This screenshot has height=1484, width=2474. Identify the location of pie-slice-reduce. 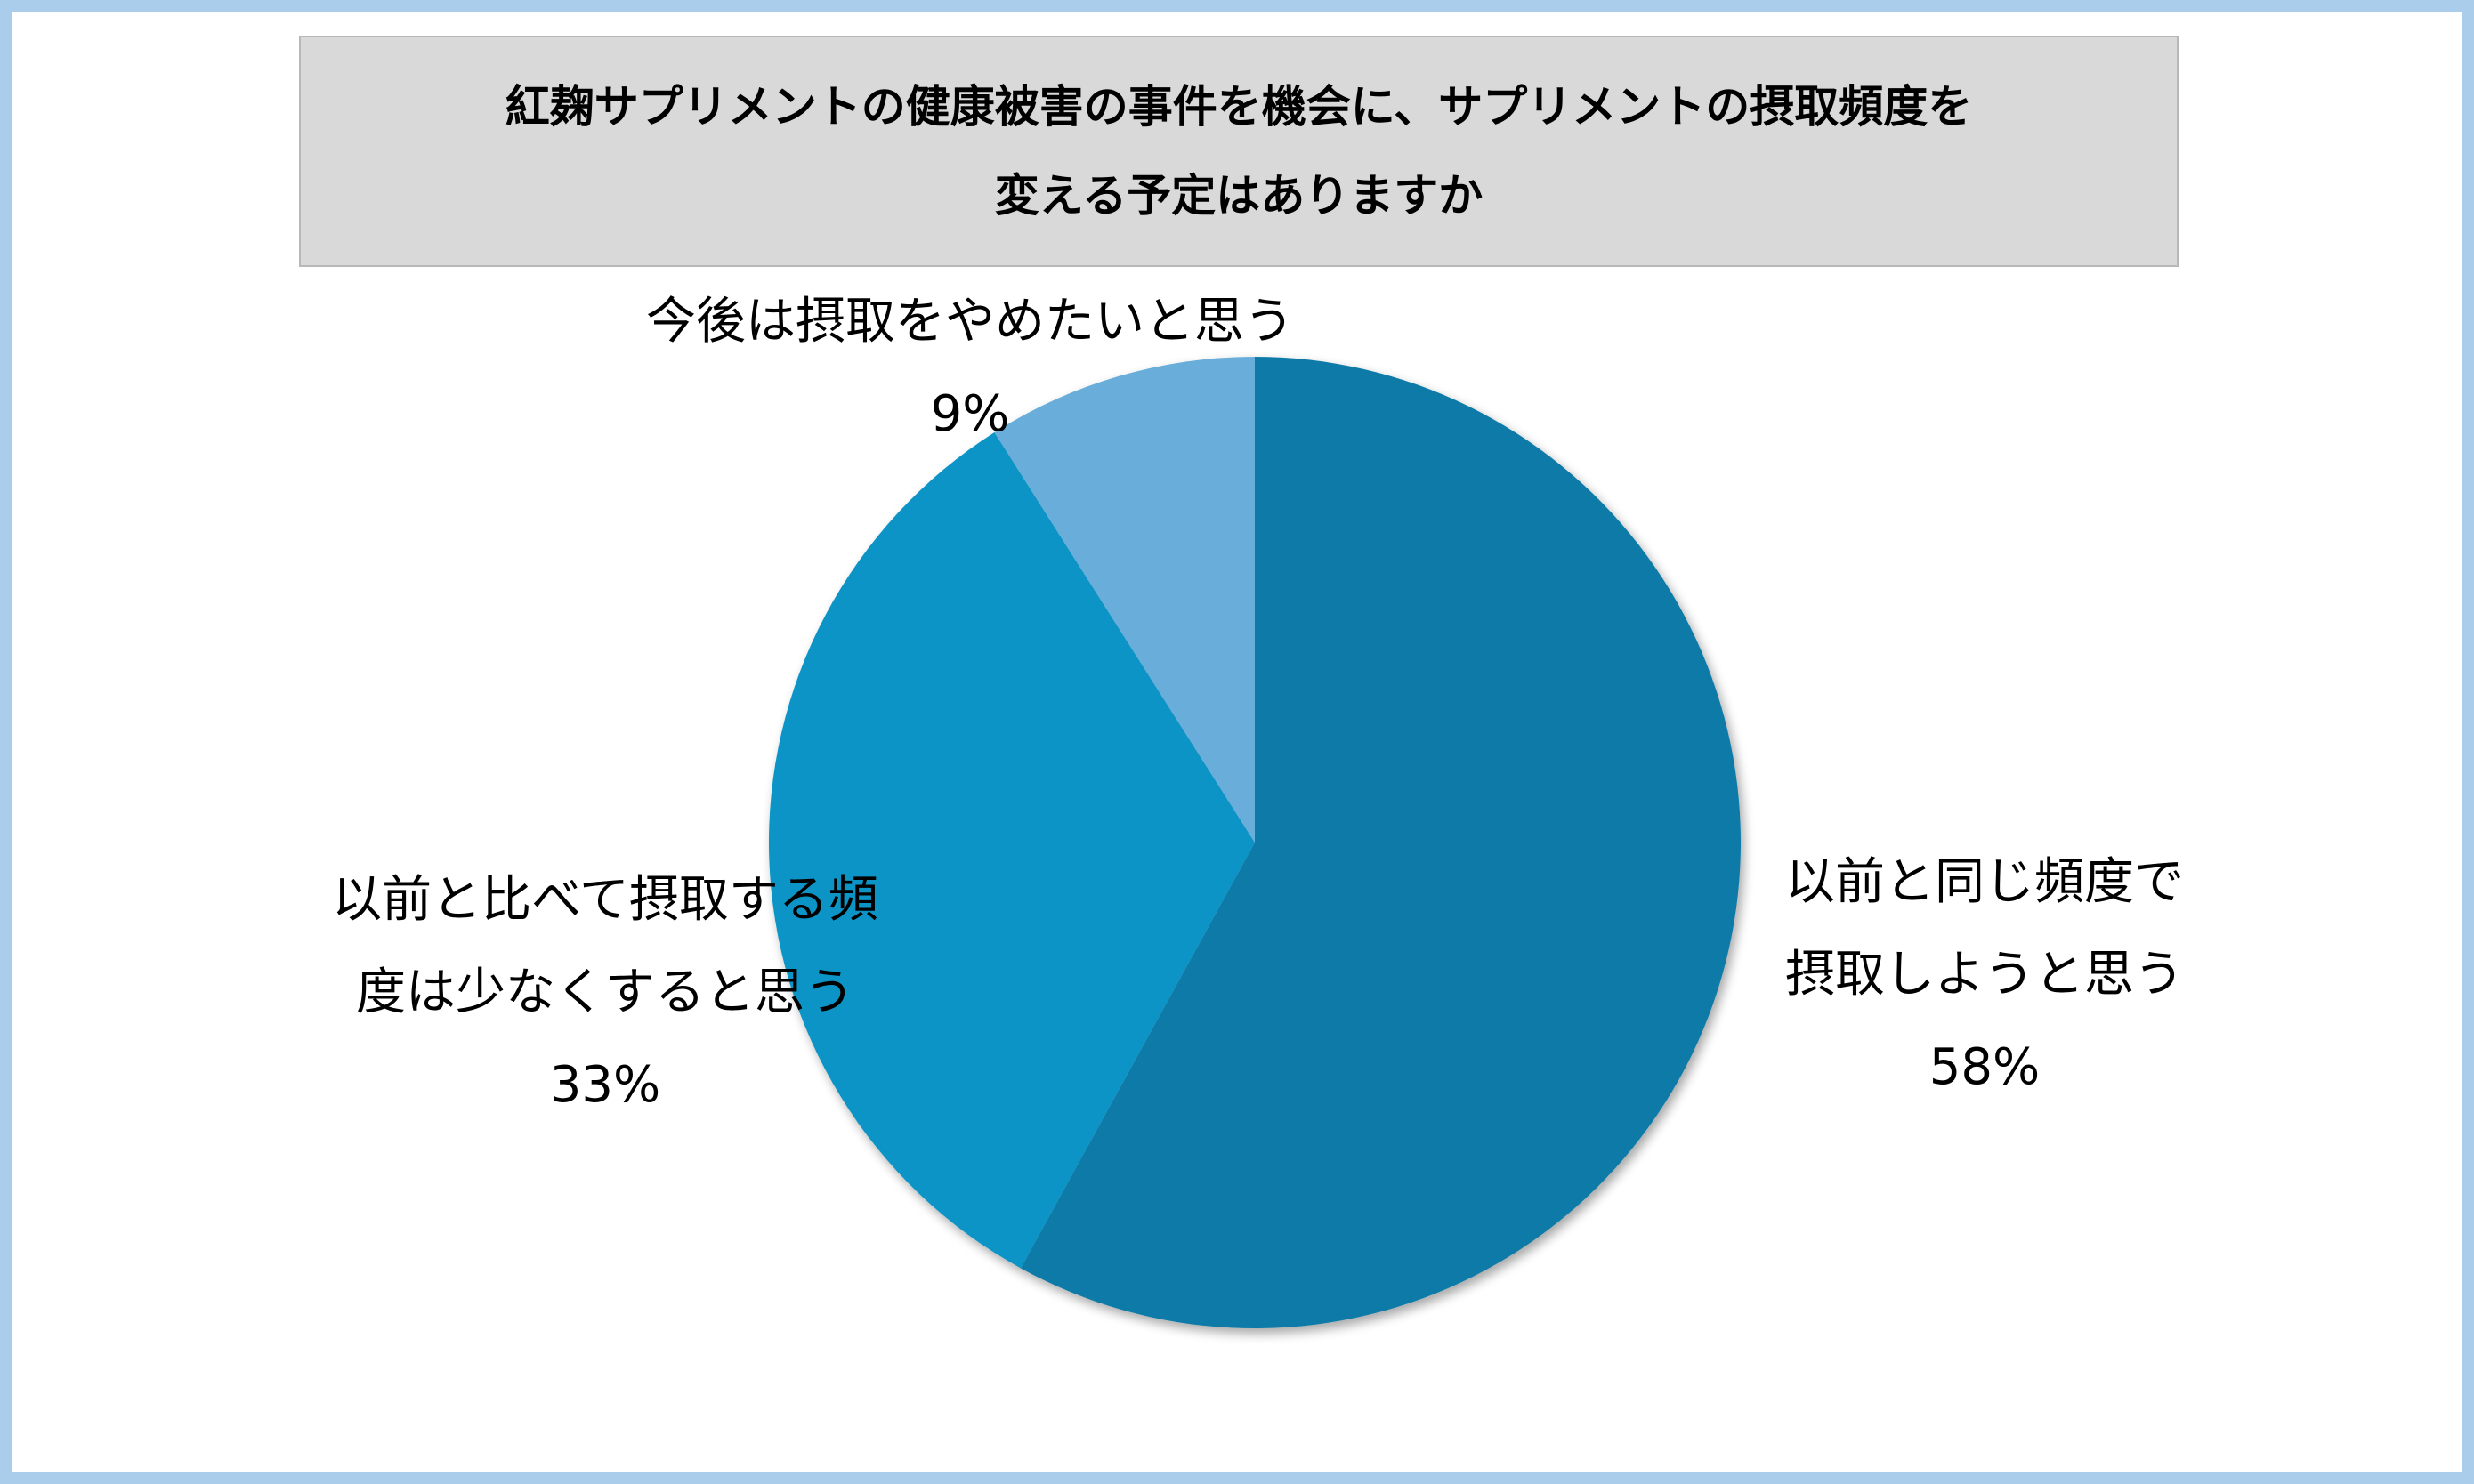
(1011, 850).